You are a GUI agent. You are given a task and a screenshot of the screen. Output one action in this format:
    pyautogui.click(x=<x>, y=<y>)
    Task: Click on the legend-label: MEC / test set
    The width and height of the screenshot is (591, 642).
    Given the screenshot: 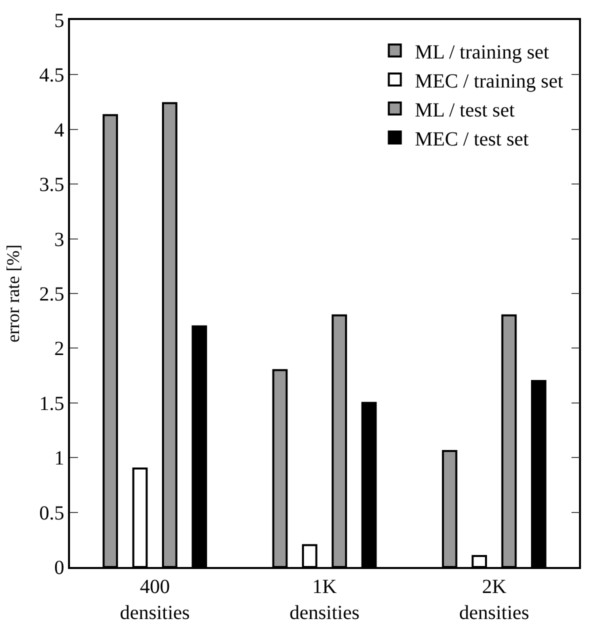 What is the action you would take?
    pyautogui.click(x=472, y=139)
    